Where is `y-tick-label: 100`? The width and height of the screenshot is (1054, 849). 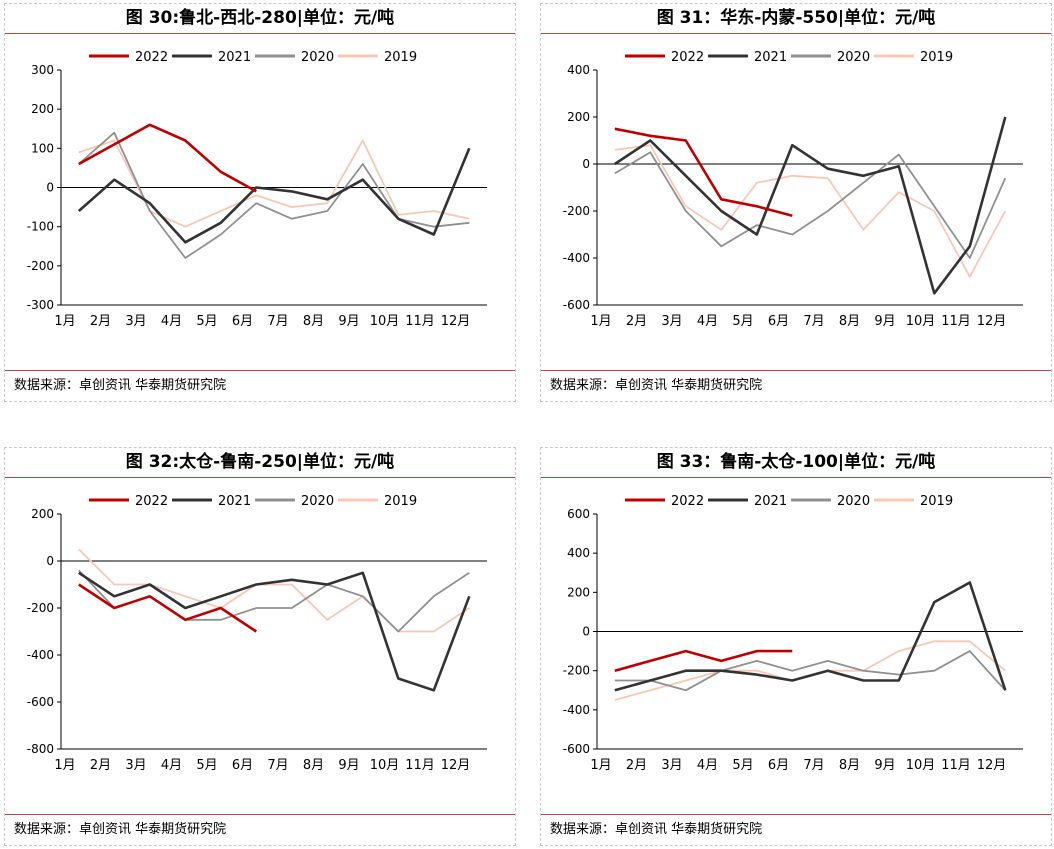
y-tick-label: 100 is located at coordinates (42, 148).